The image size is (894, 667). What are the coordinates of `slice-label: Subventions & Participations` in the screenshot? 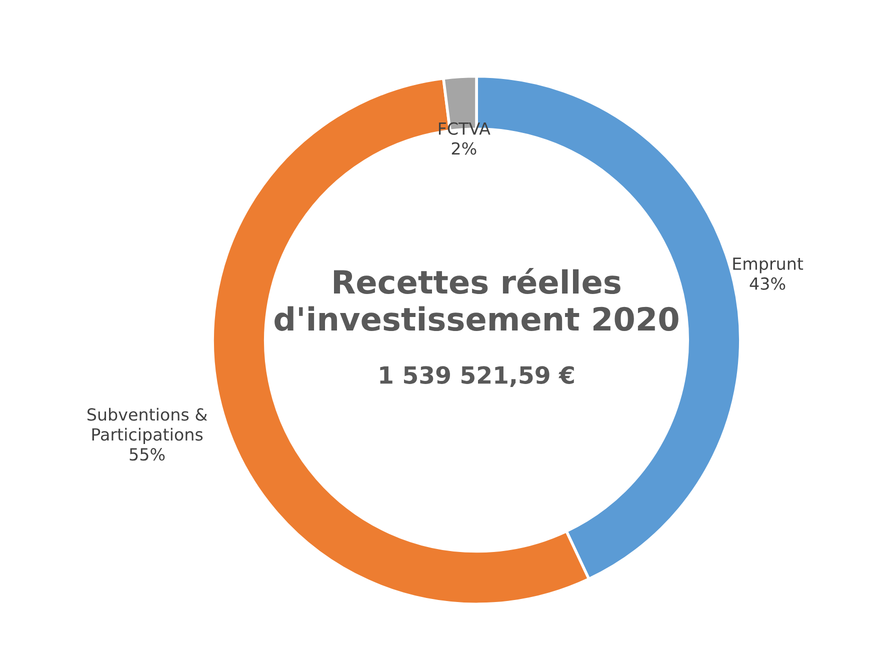 It's located at (147, 426).